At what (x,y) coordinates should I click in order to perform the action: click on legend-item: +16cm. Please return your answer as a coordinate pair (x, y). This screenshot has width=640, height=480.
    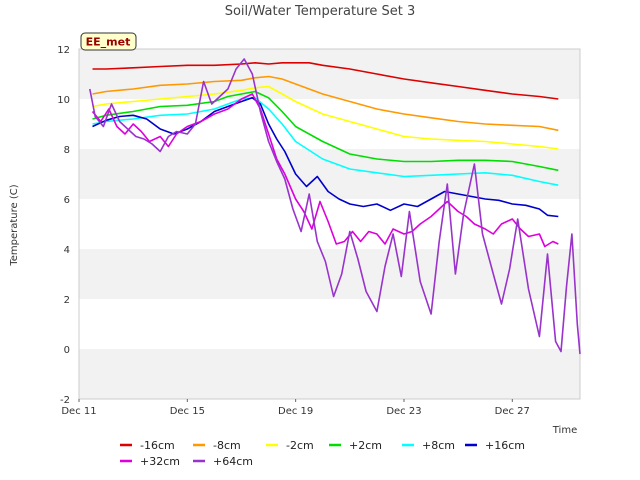
    Looking at the image, I should click on (495, 445).